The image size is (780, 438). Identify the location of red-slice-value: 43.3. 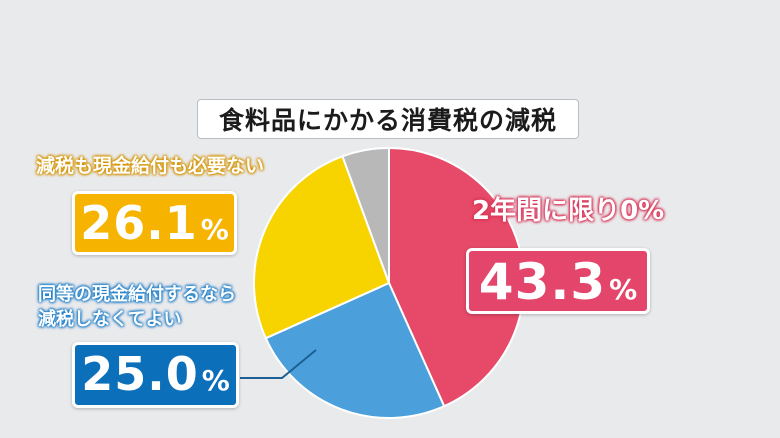
(542, 282).